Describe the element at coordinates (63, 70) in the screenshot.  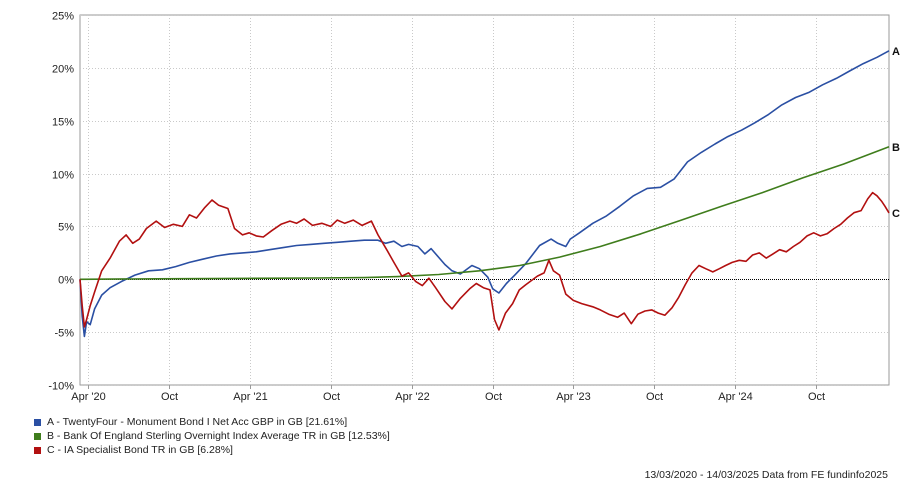
I see `y-tick-label: 20%` at that location.